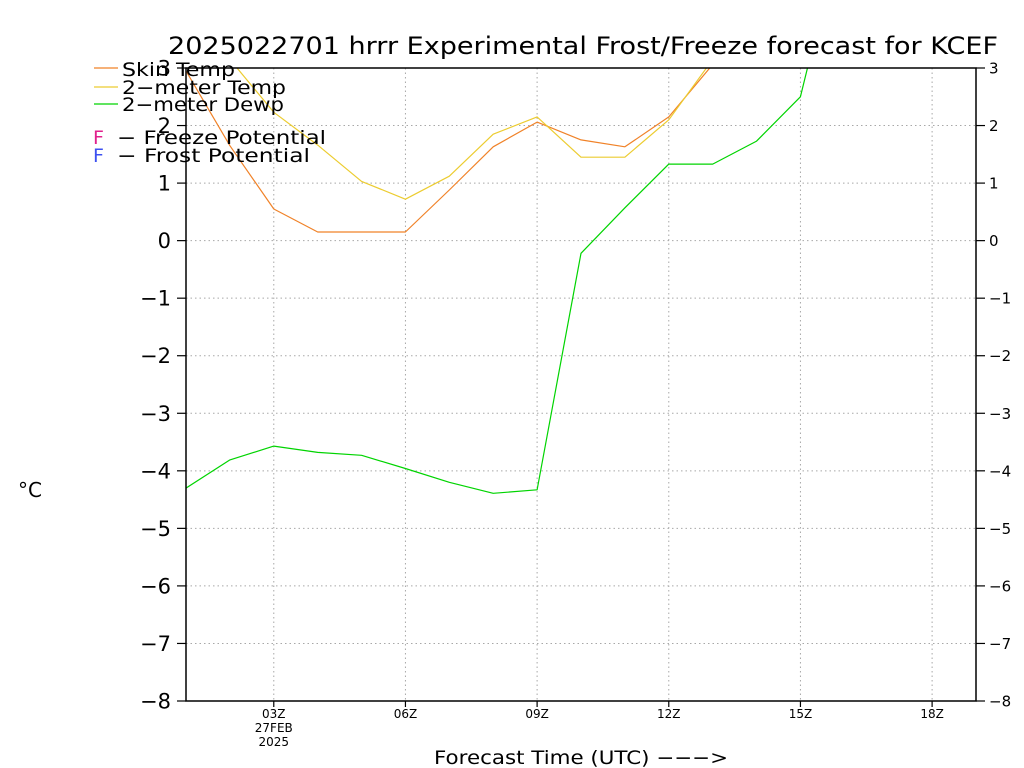 The image size is (1024, 768). What do you see at coordinates (801, 714) in the screenshot?
I see `x-tick-label: 15Z` at bounding box center [801, 714].